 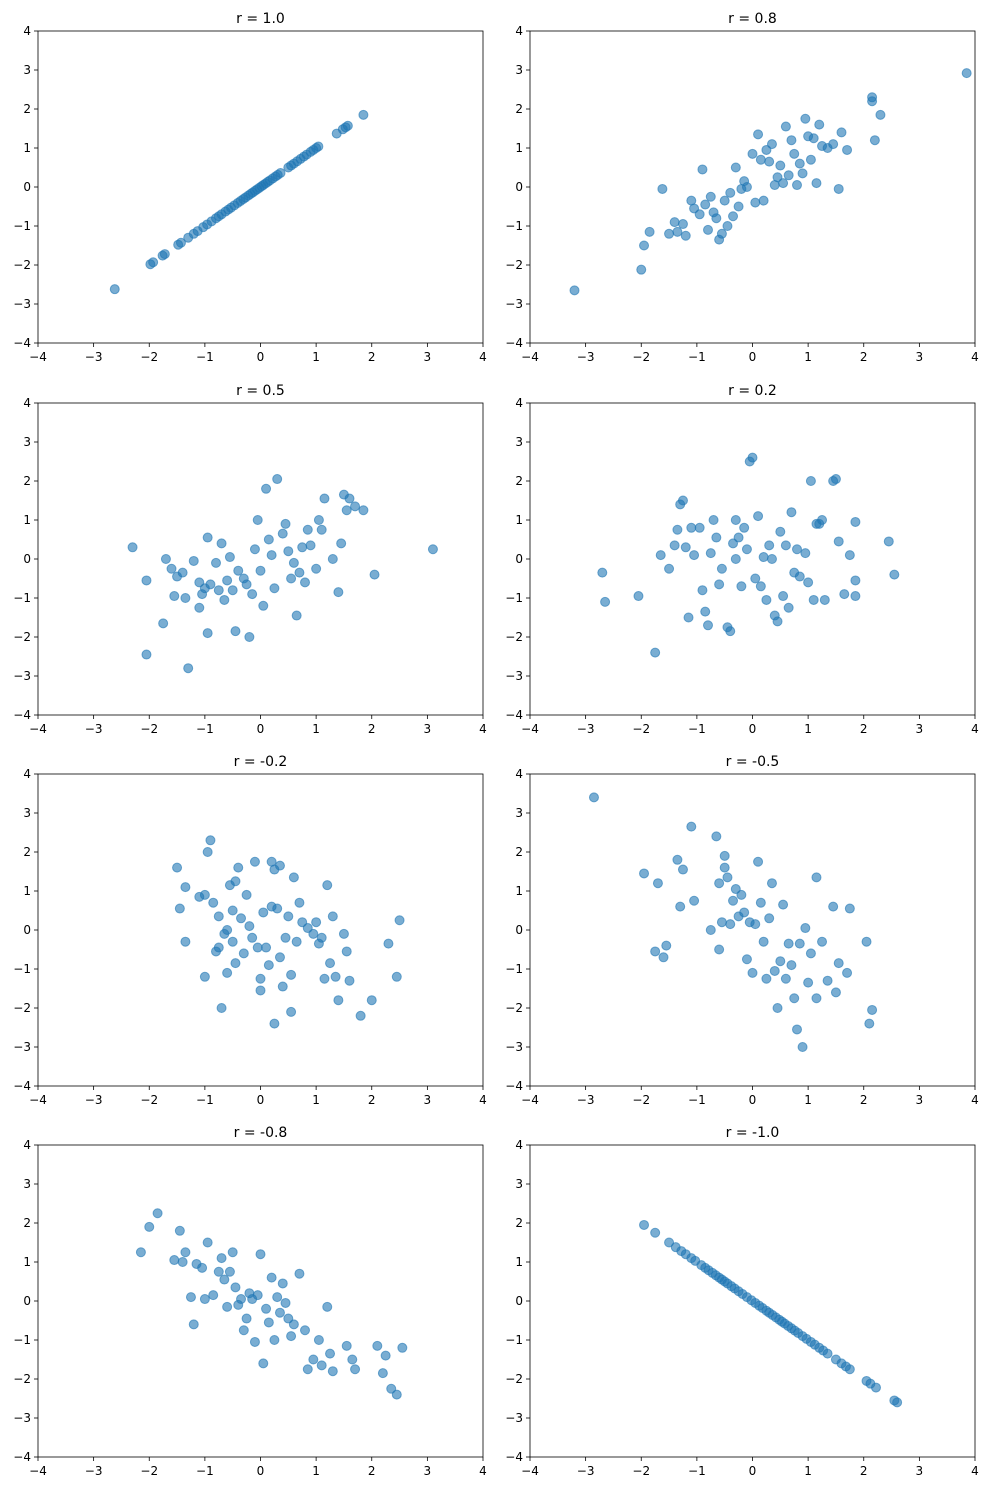 What do you see at coordinates (94, 357) in the screenshot?
I see `x-tick-label: −3` at bounding box center [94, 357].